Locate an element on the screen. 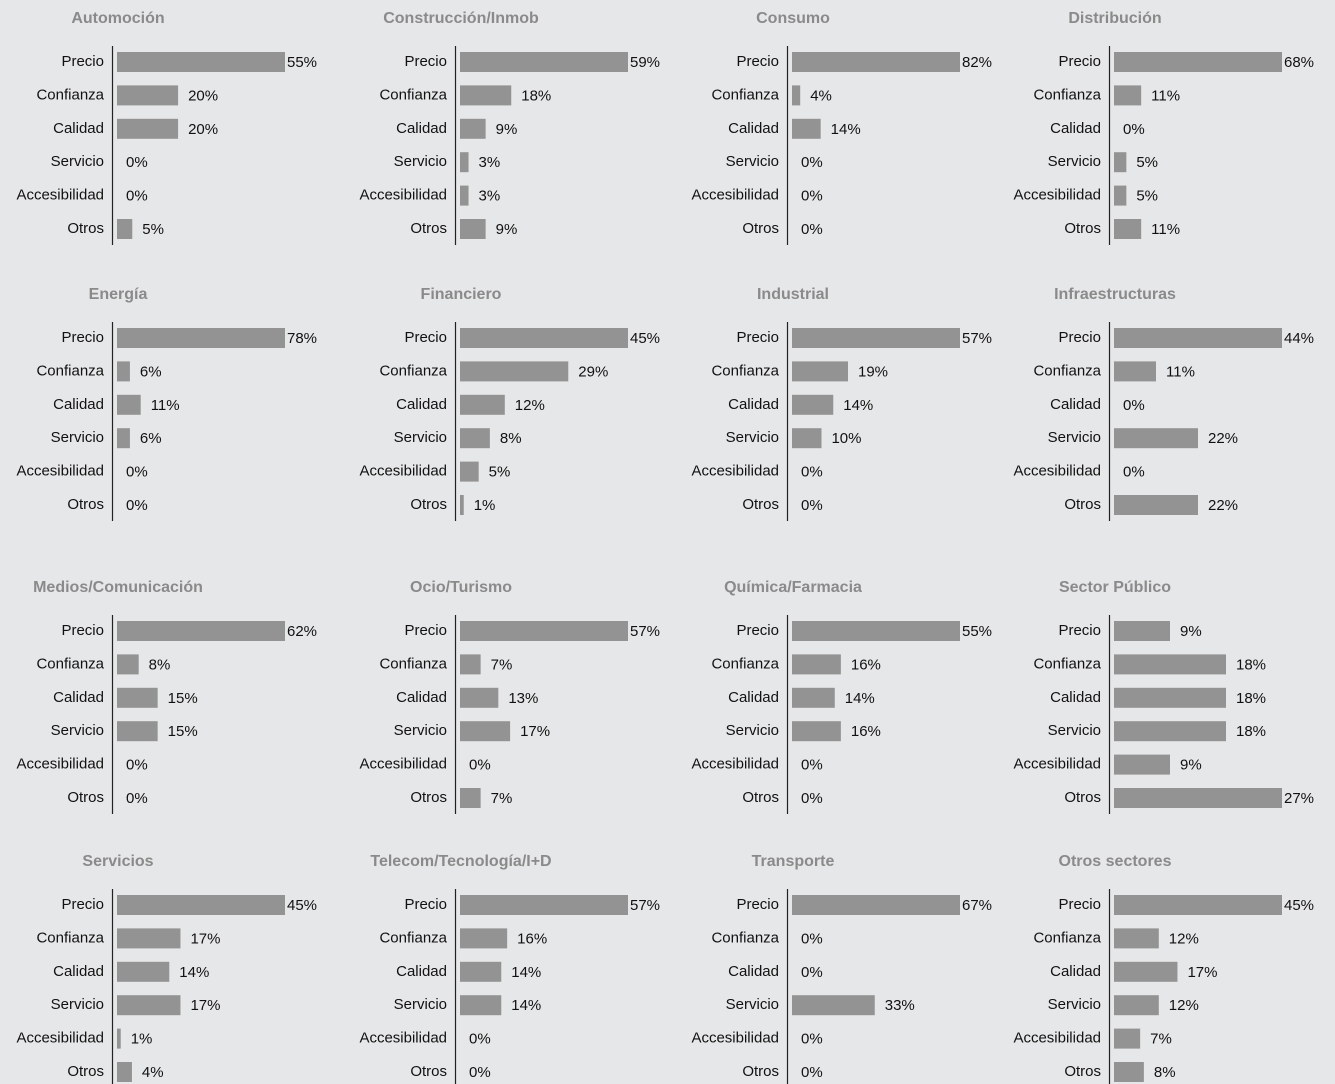  value-label: 29% is located at coordinates (593, 371).